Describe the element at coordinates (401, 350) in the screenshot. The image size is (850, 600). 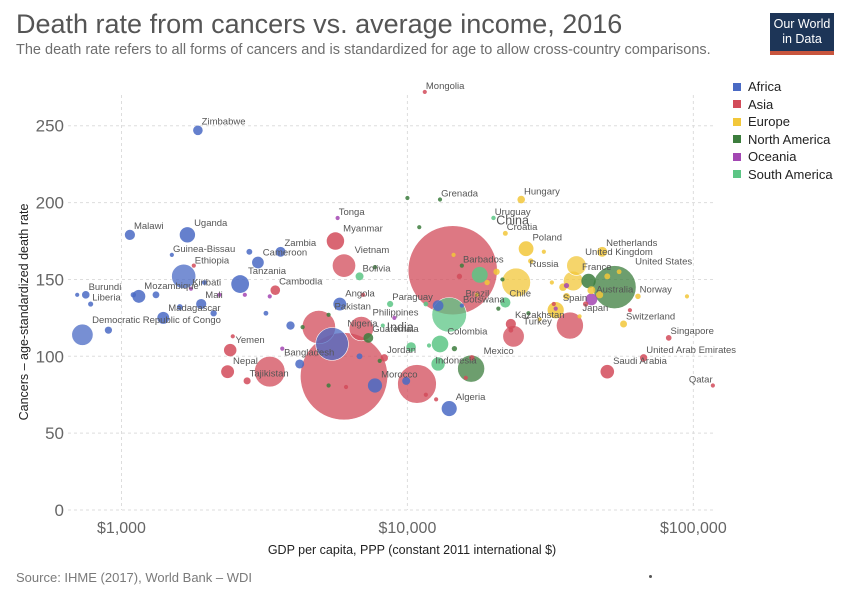
I see `point-label: Jordan` at that location.